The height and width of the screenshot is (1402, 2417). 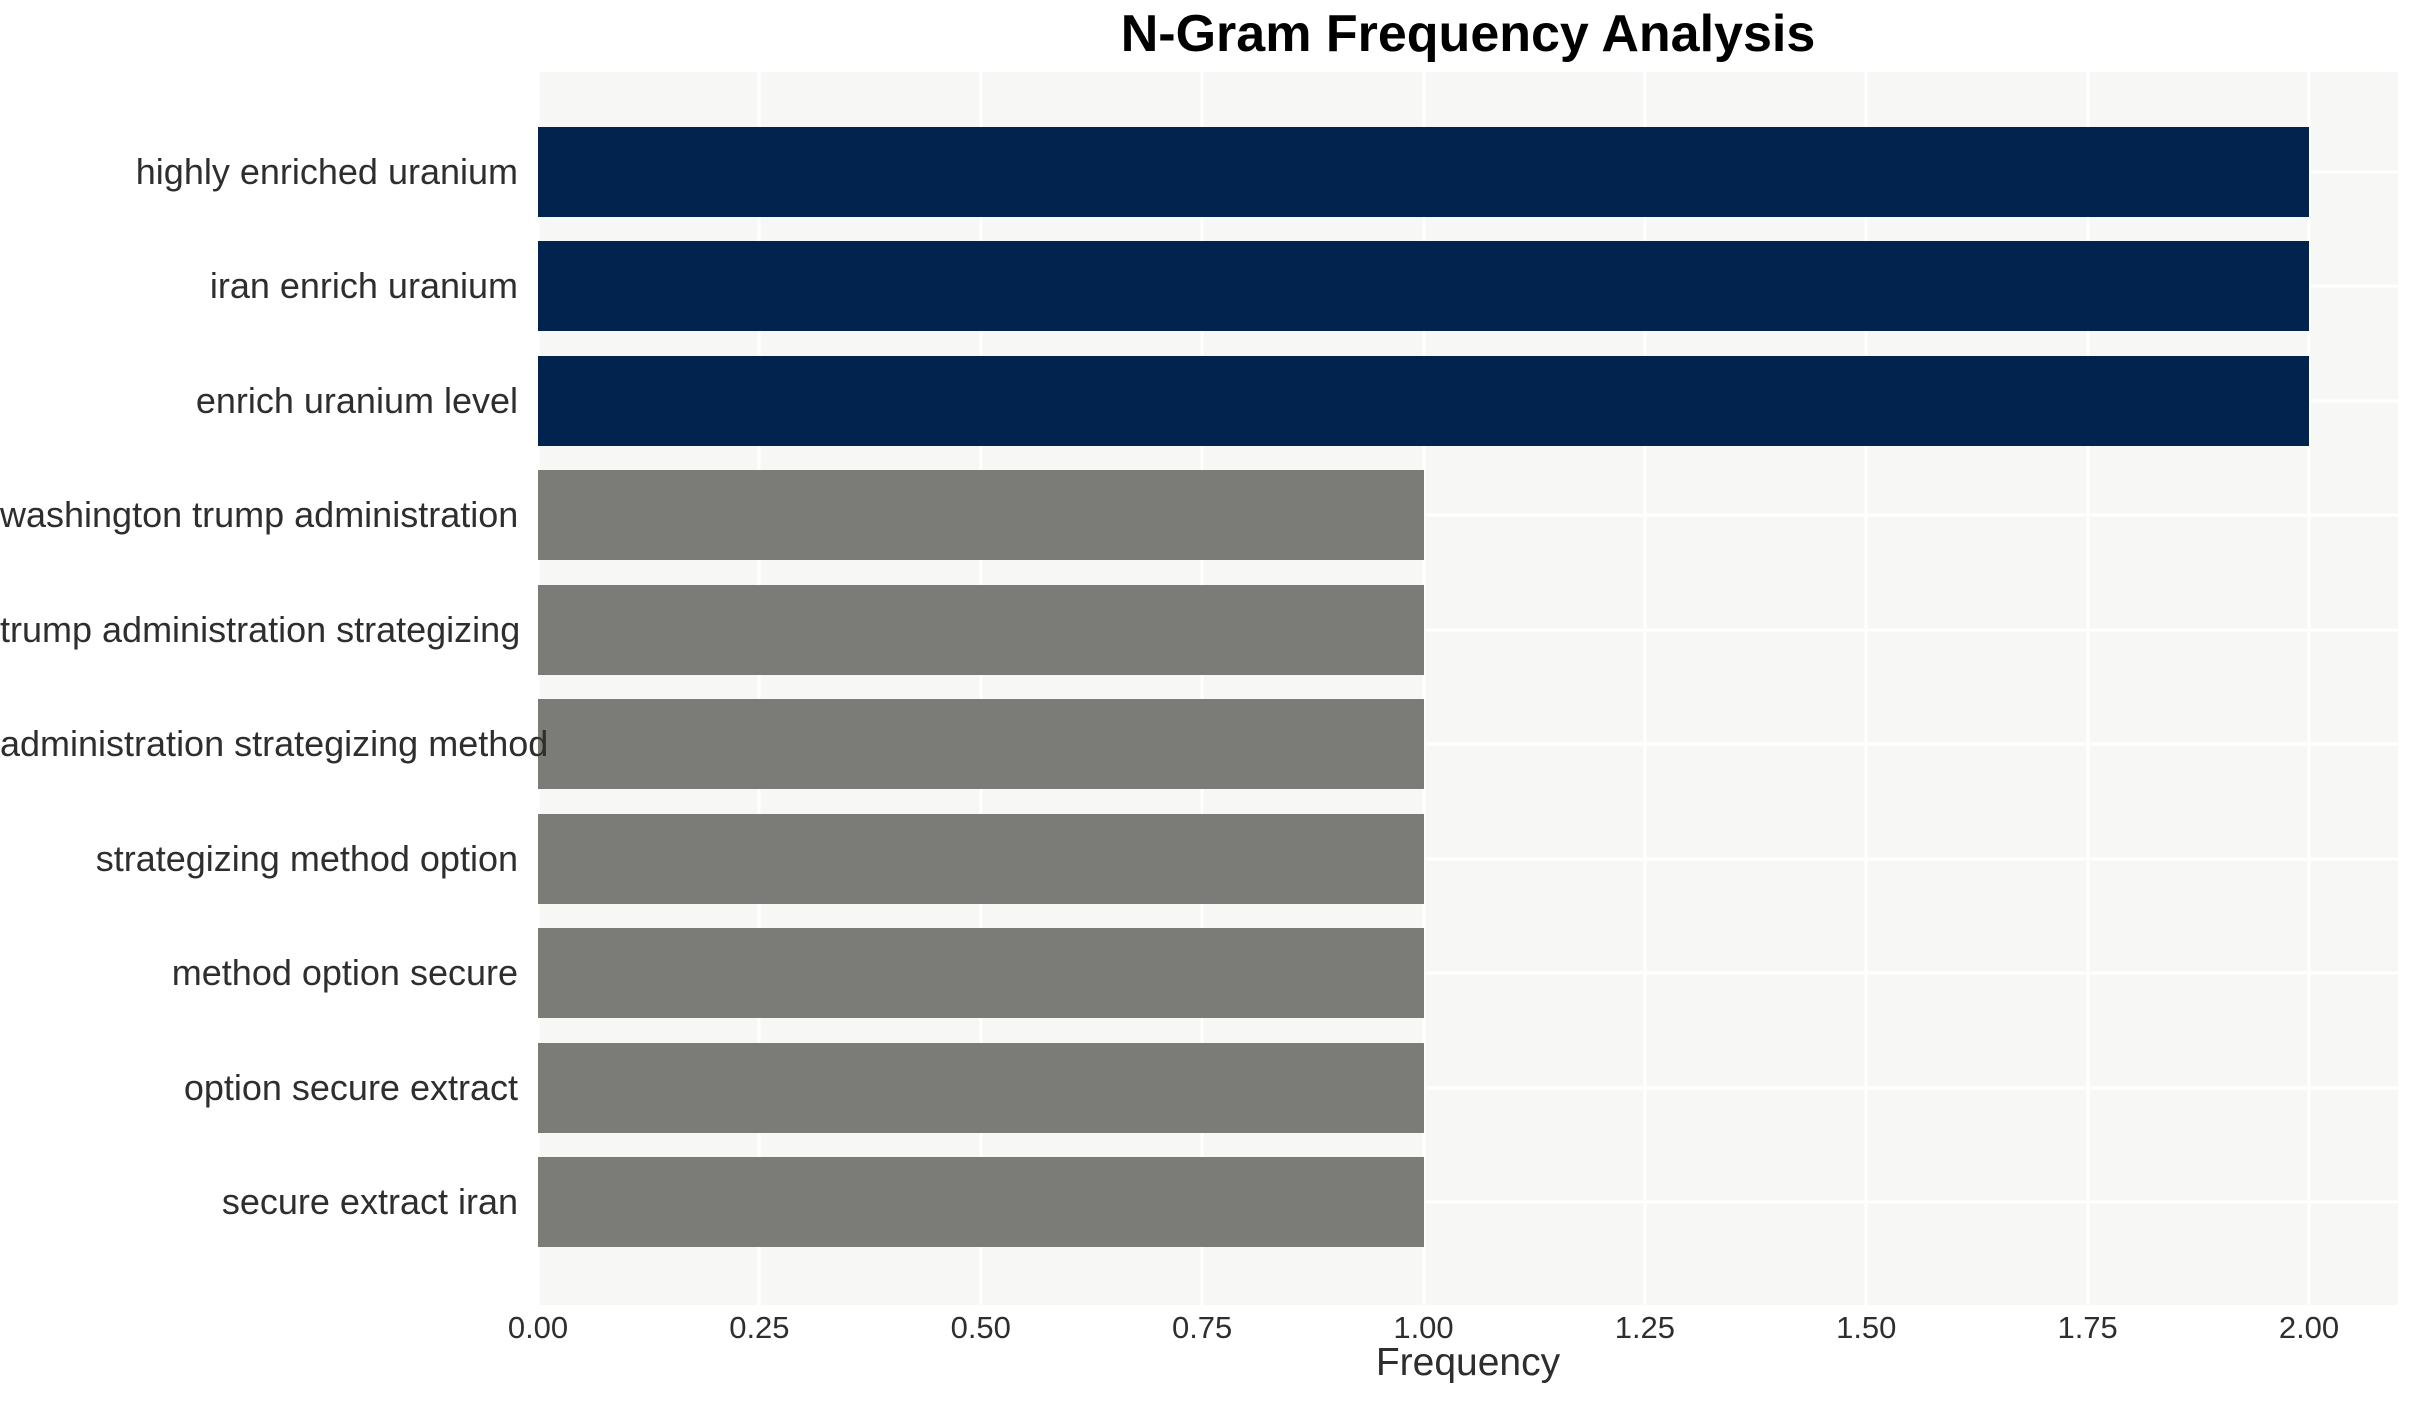 I want to click on y-tick-label: administration strategizing method, so click(x=274, y=744).